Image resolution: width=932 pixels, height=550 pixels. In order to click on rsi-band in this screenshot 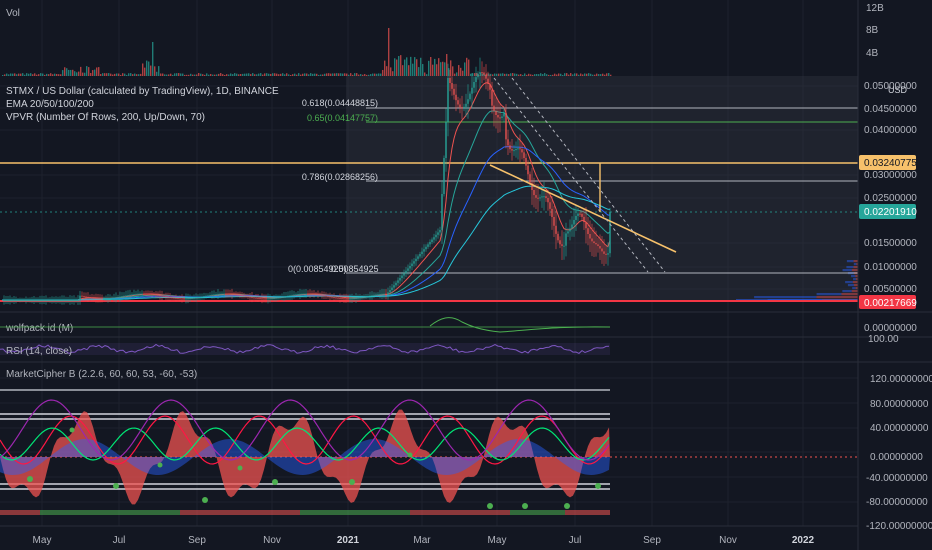, I will do `click(305, 349)`.